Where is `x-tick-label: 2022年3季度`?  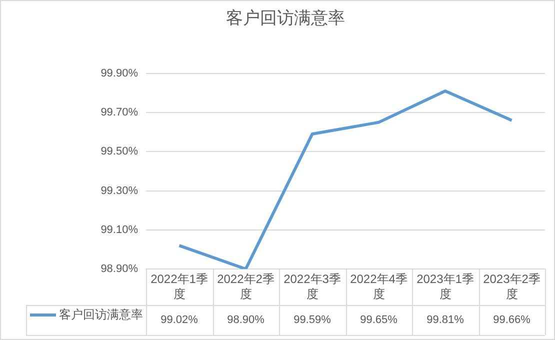 x-tick-label: 2022年3季度 is located at coordinates (312, 286).